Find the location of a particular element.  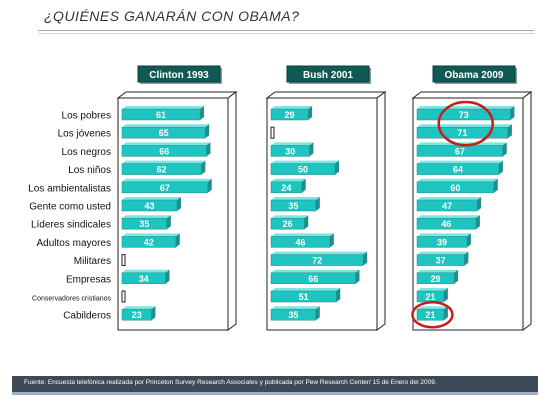

bar-side-obama-2009-gente-como-usted is located at coordinates (479, 204).